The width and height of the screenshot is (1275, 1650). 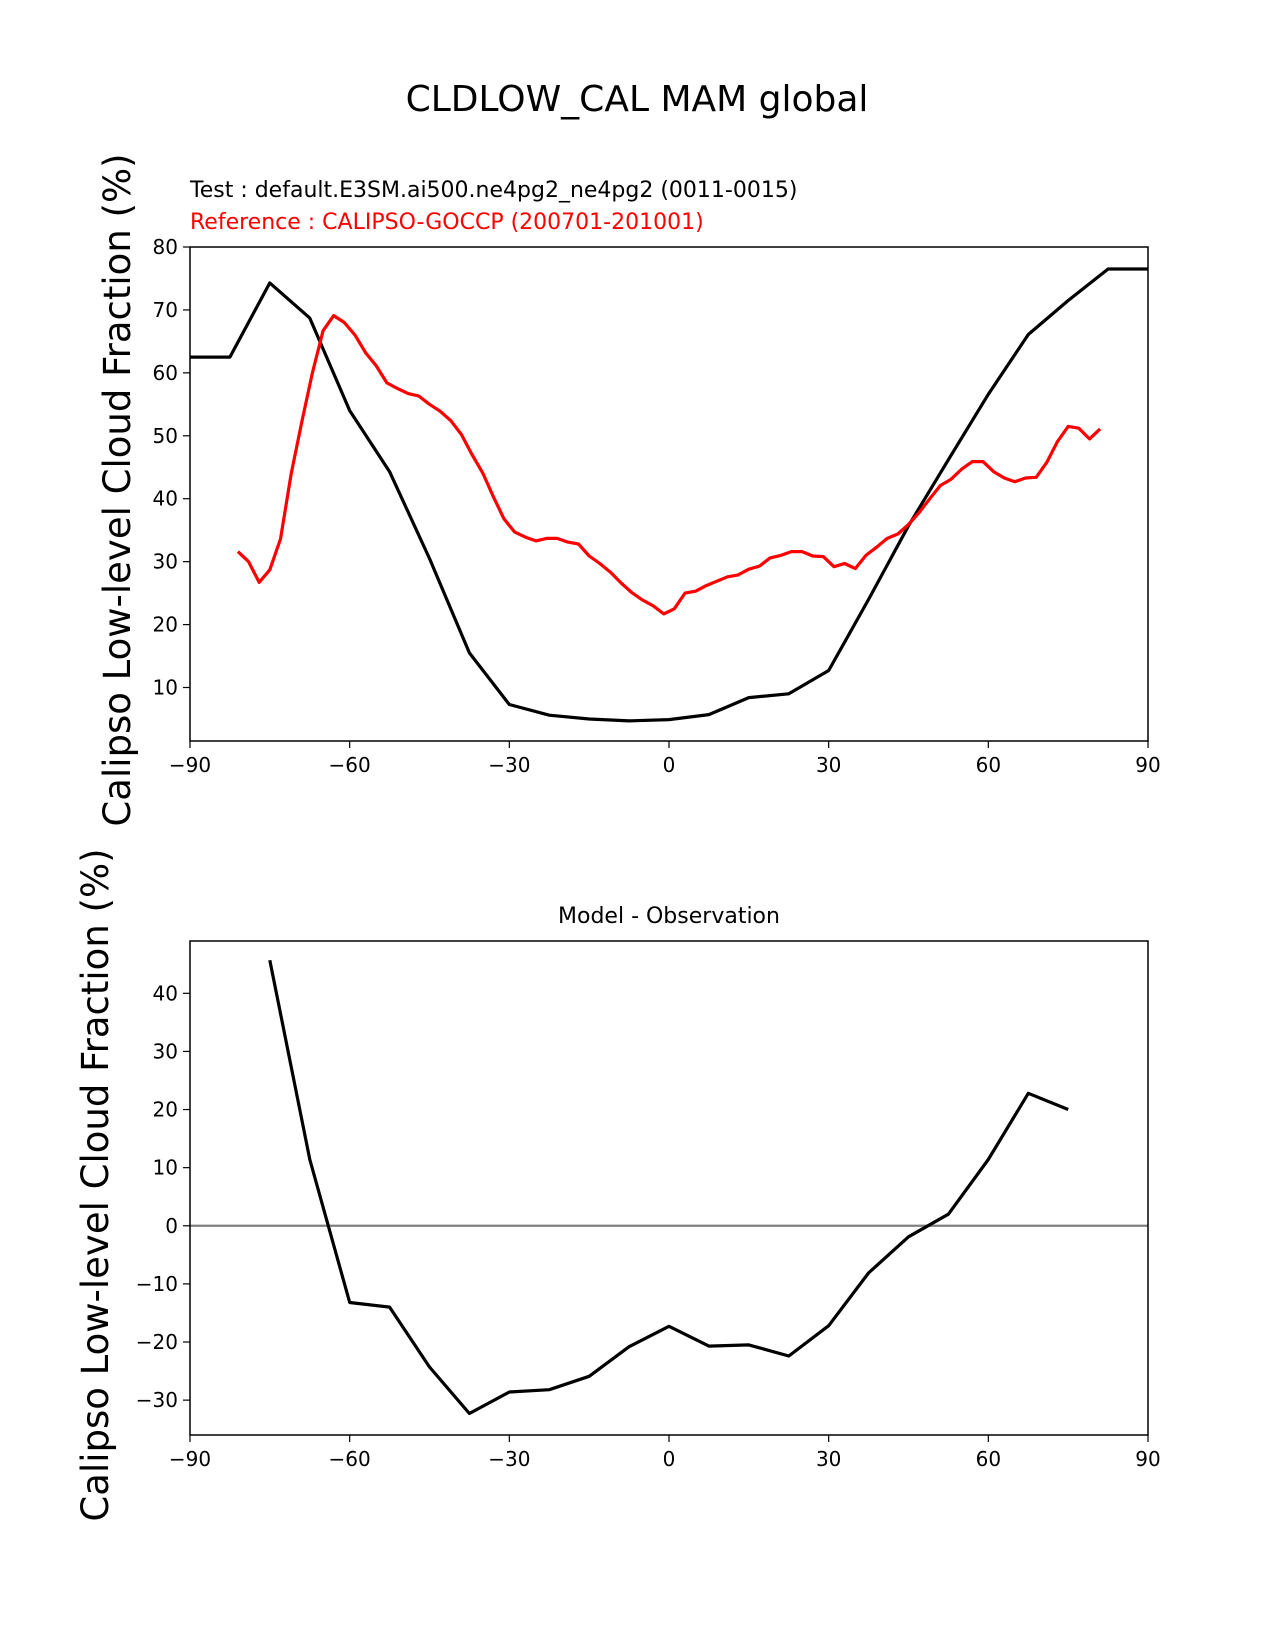 I want to click on top-y-tick-label: 60, so click(x=165, y=373).